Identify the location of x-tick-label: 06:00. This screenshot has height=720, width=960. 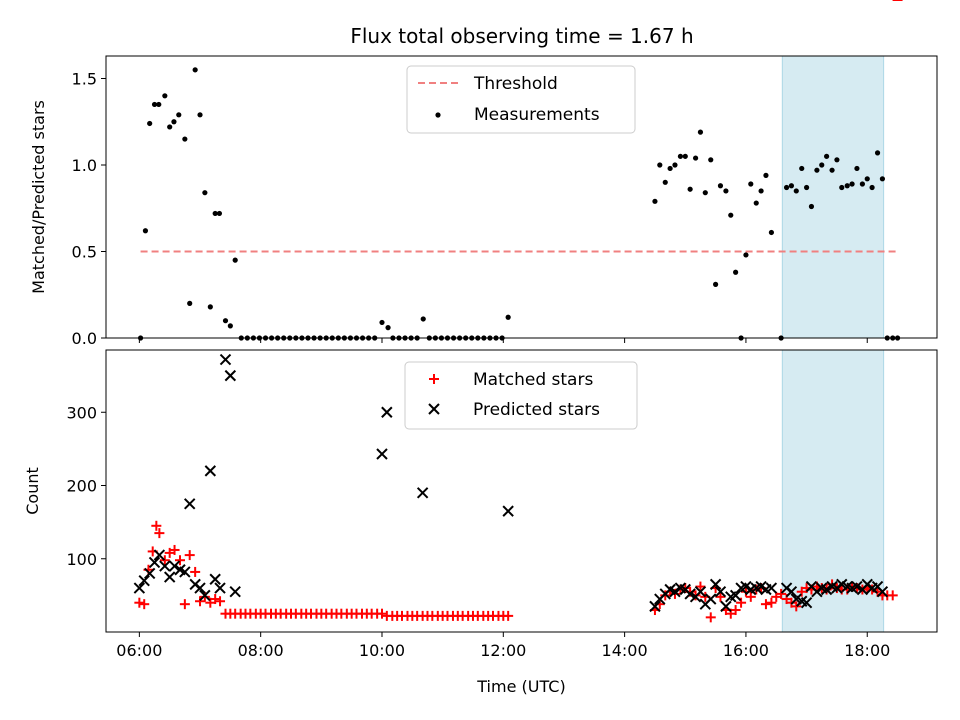
(139, 650).